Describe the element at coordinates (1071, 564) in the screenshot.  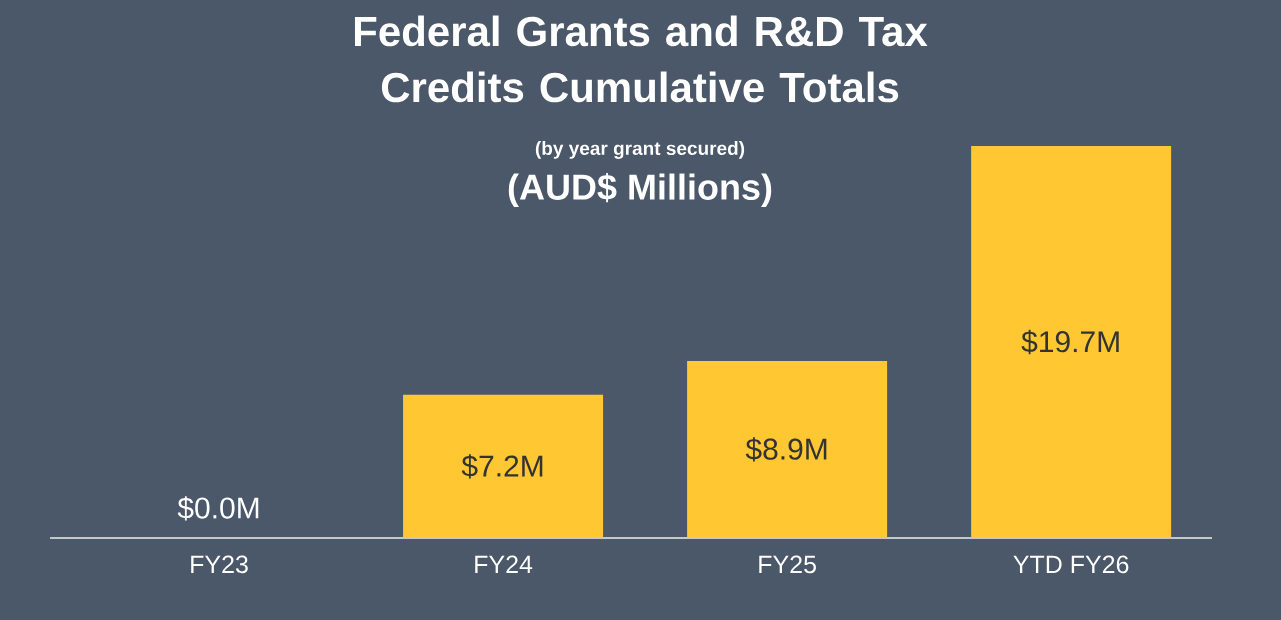
I see `x-tick-label: YTD FY26` at that location.